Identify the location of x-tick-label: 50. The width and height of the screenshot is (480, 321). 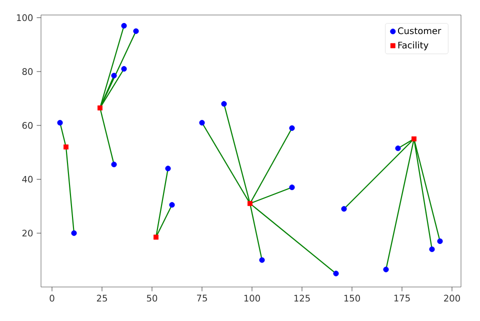
(152, 298).